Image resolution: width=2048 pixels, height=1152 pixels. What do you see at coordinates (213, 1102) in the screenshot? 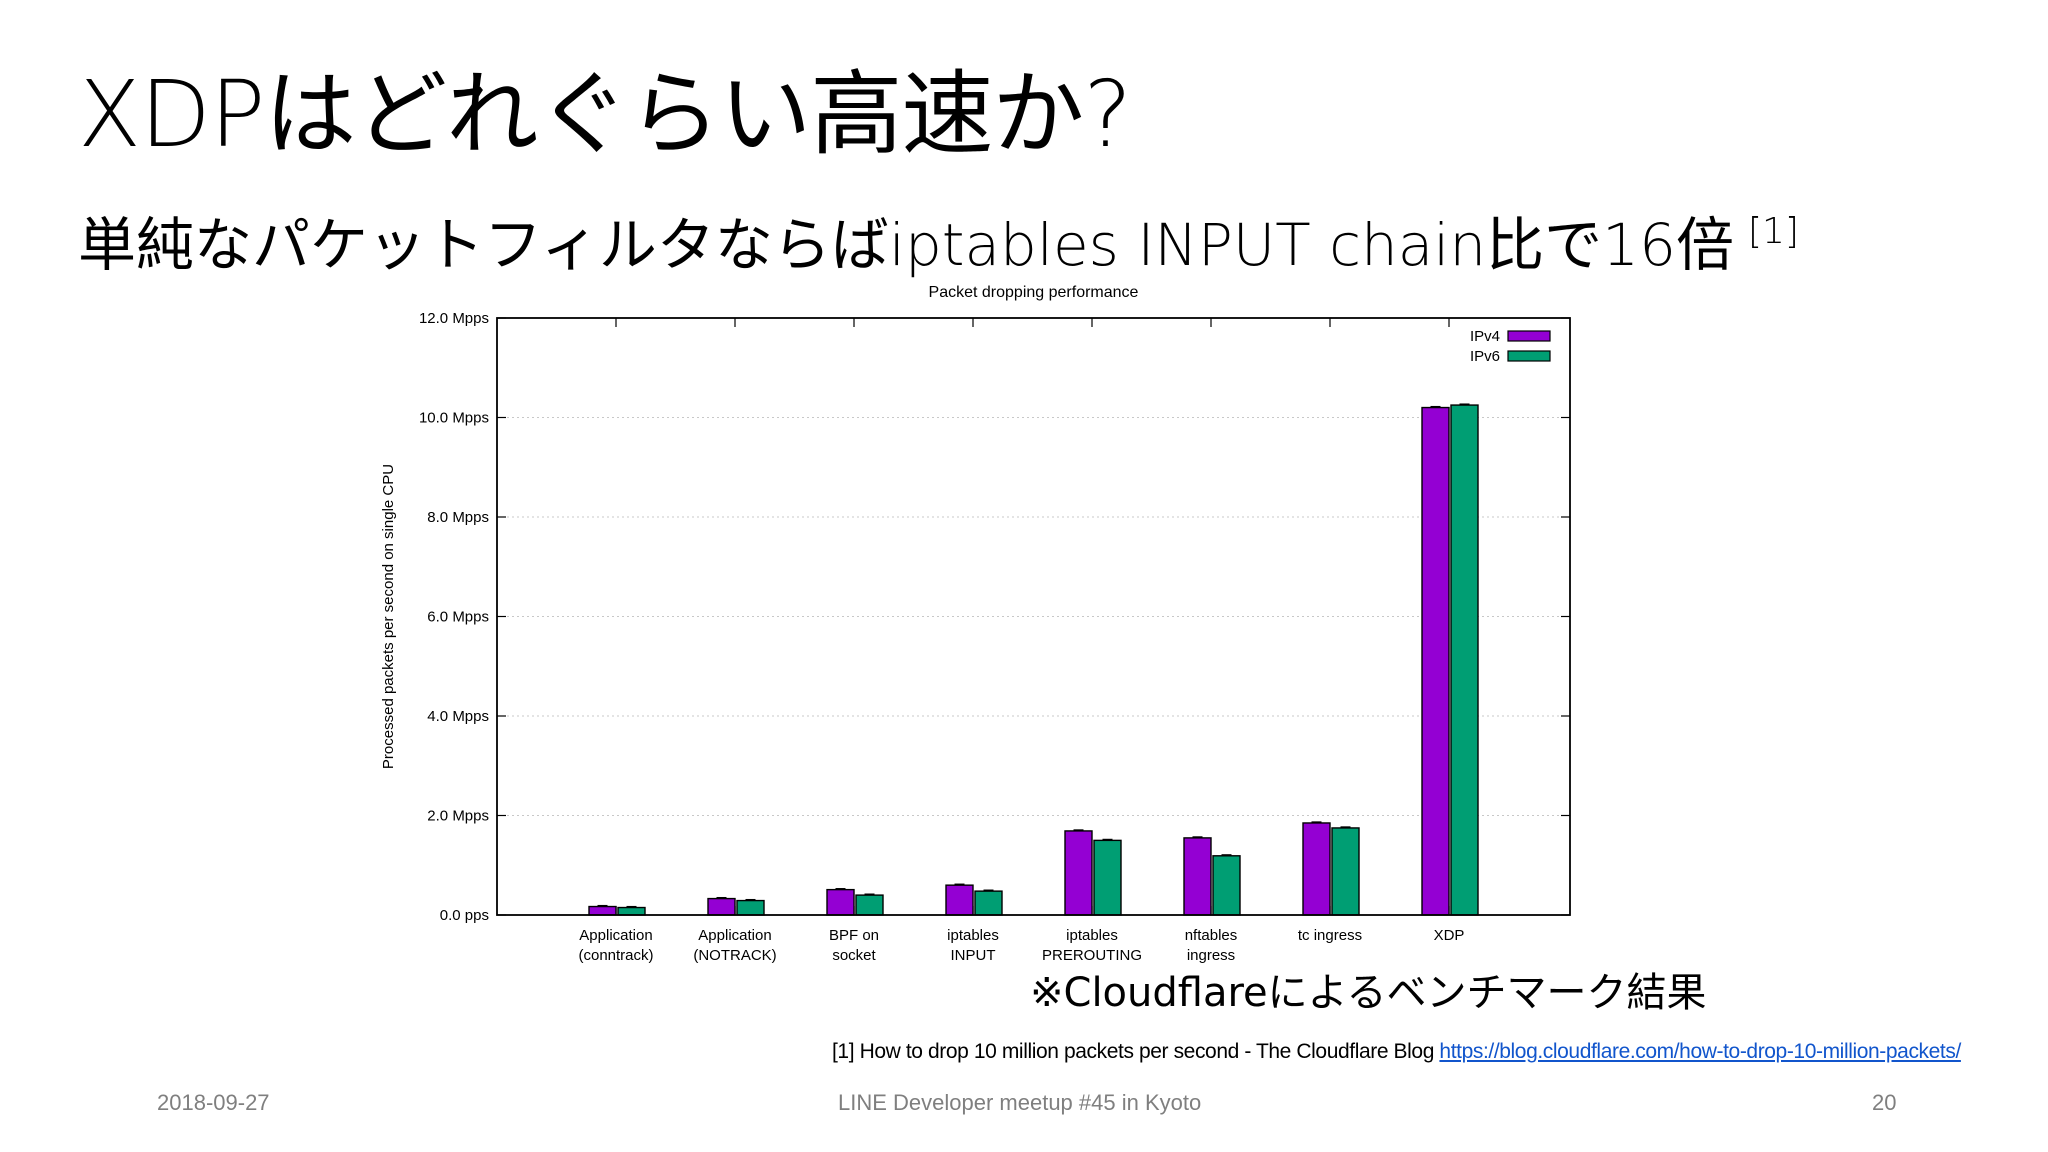
I see `footer-date: 2018-09-27` at bounding box center [213, 1102].